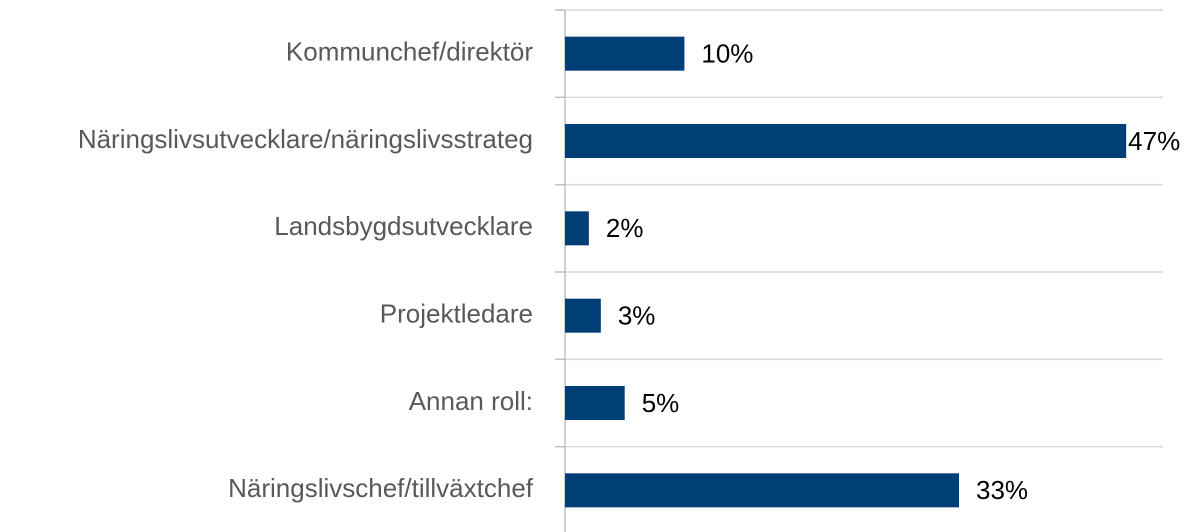 The width and height of the screenshot is (1201, 532). Describe the element at coordinates (456, 314) in the screenshot. I see `category-label: Projektledare` at that location.